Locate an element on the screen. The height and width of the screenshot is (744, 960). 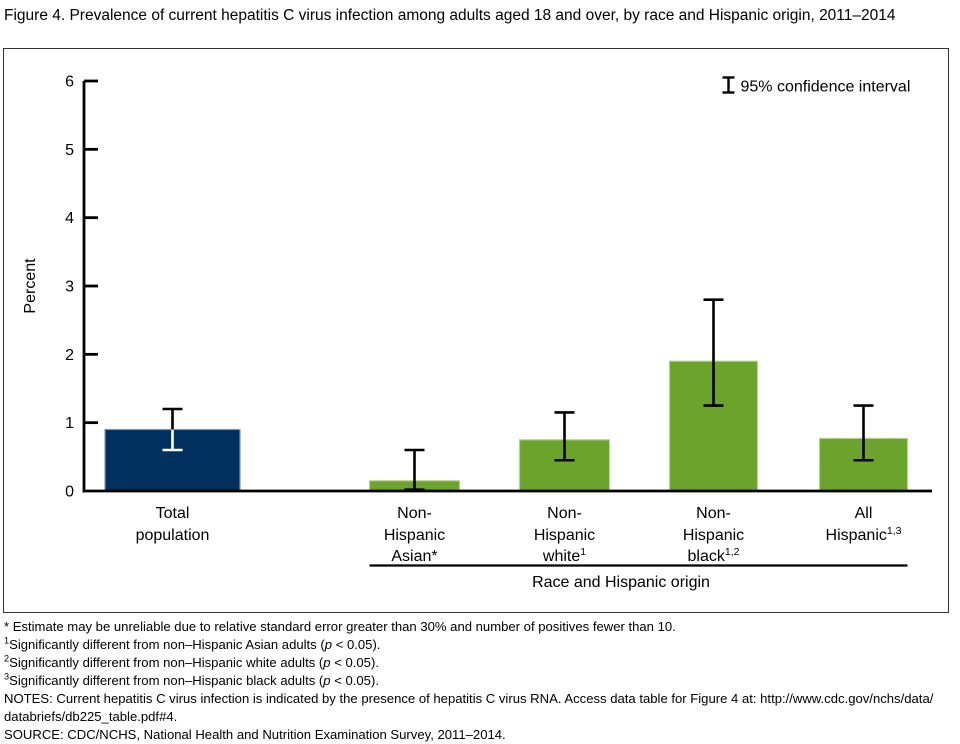
ci-total-population is located at coordinates (172, 429).